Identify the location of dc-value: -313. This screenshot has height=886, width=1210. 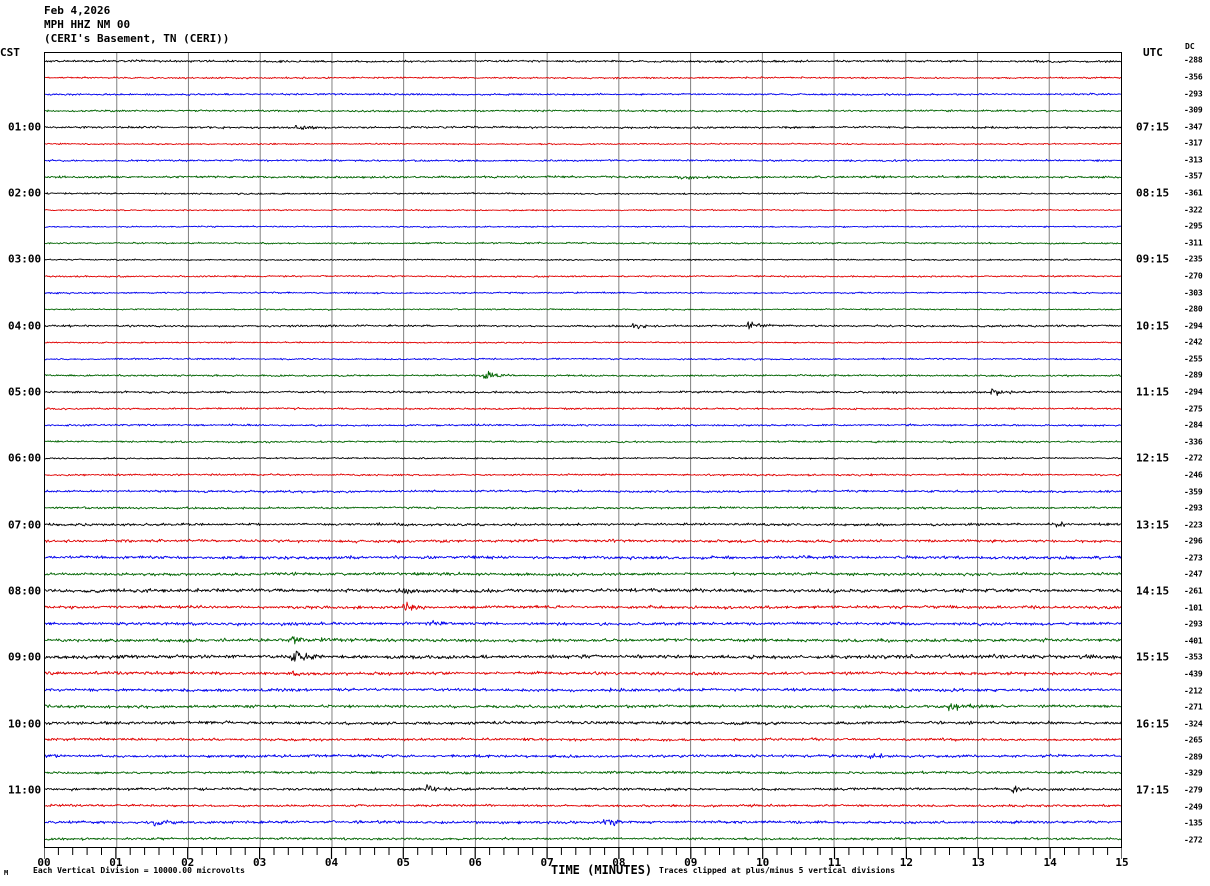
(1193, 160).